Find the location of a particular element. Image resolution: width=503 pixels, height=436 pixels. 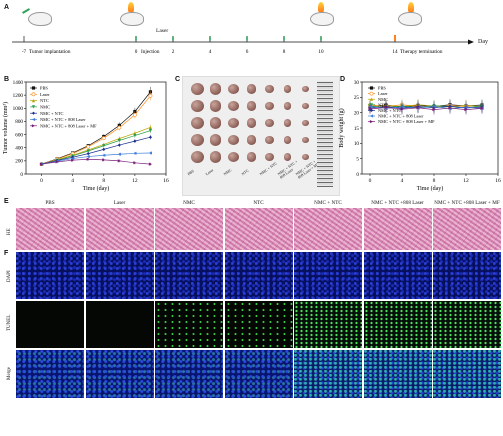

histology-column-title: NMC + NTC is located at coordinates (328, 203).